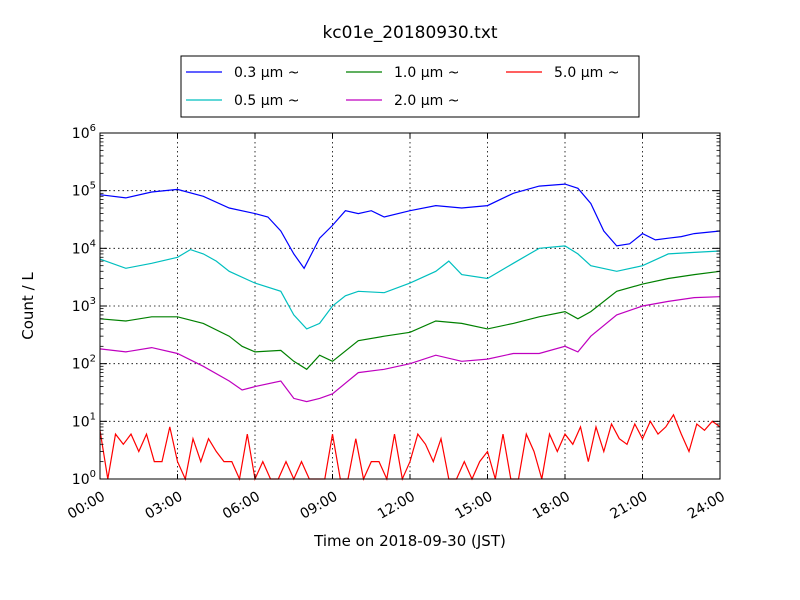 This screenshot has height=600, width=800. I want to click on x-tick-label: 06:00, so click(241, 506).